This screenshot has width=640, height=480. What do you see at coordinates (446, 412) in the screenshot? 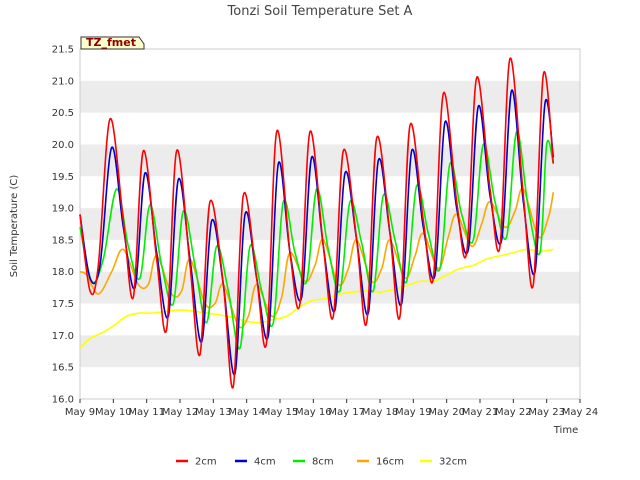
I see `x-tick-label: May 20` at bounding box center [446, 412].